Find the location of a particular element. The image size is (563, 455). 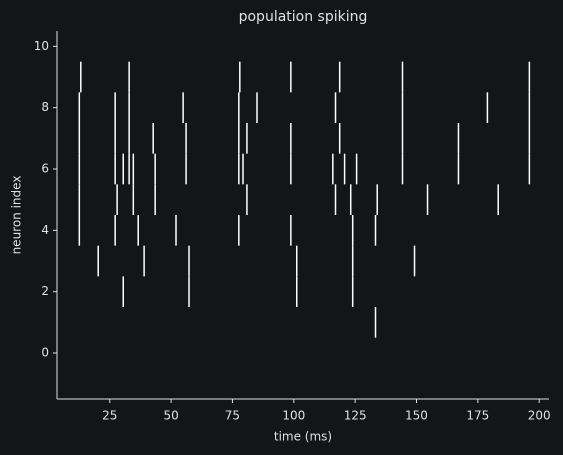

x-tick-label: 75 is located at coordinates (232, 416).